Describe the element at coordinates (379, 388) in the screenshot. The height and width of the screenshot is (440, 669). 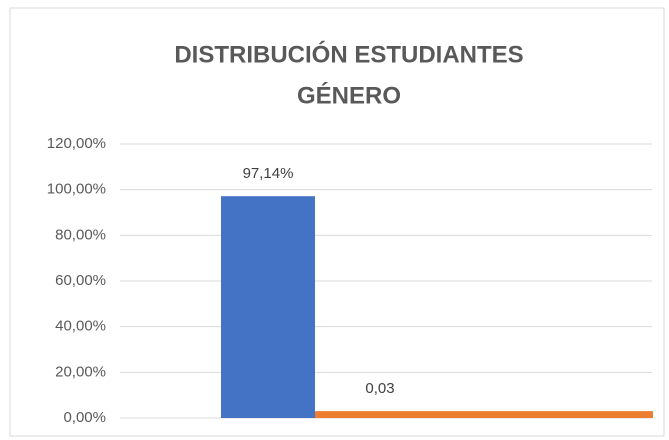
I see `data-label: 0,03` at that location.